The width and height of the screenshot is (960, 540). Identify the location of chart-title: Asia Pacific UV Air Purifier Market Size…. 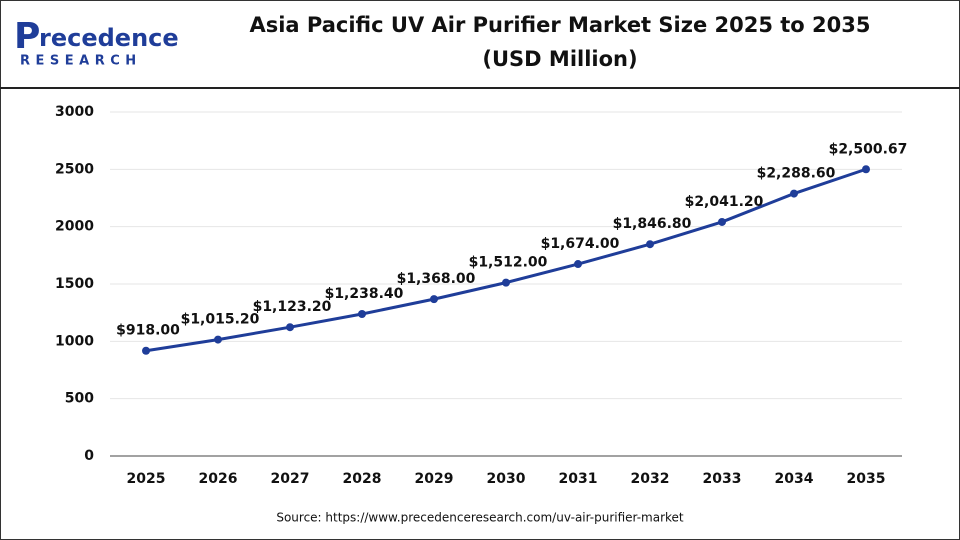
(559, 25).